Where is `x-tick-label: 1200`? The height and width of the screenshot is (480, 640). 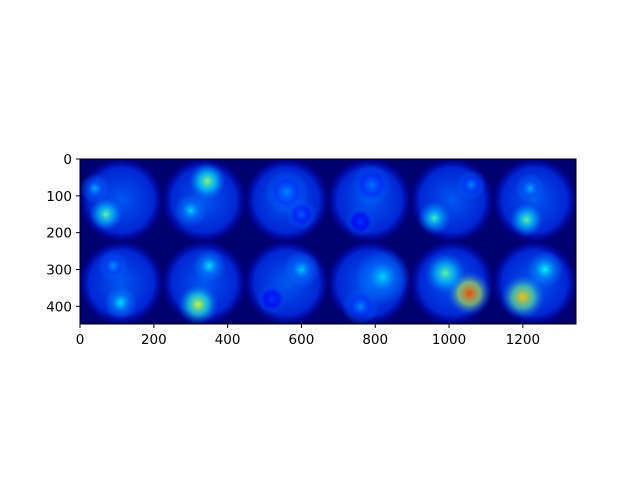 x-tick-label: 1200 is located at coordinates (523, 340).